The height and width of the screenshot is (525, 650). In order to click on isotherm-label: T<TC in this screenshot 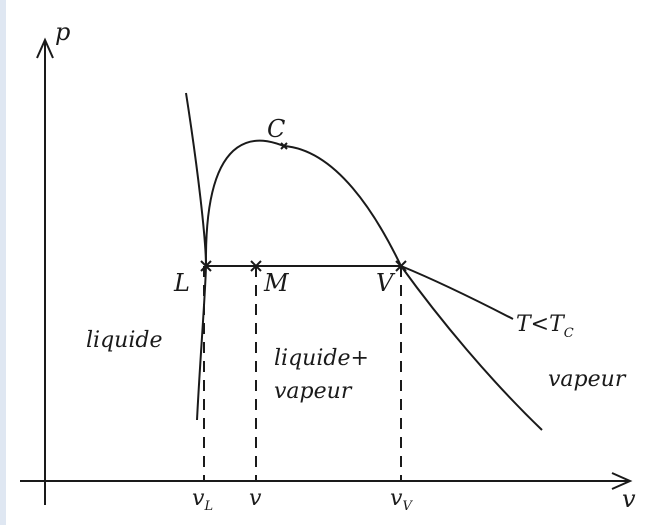, I will do `click(545, 326)`.